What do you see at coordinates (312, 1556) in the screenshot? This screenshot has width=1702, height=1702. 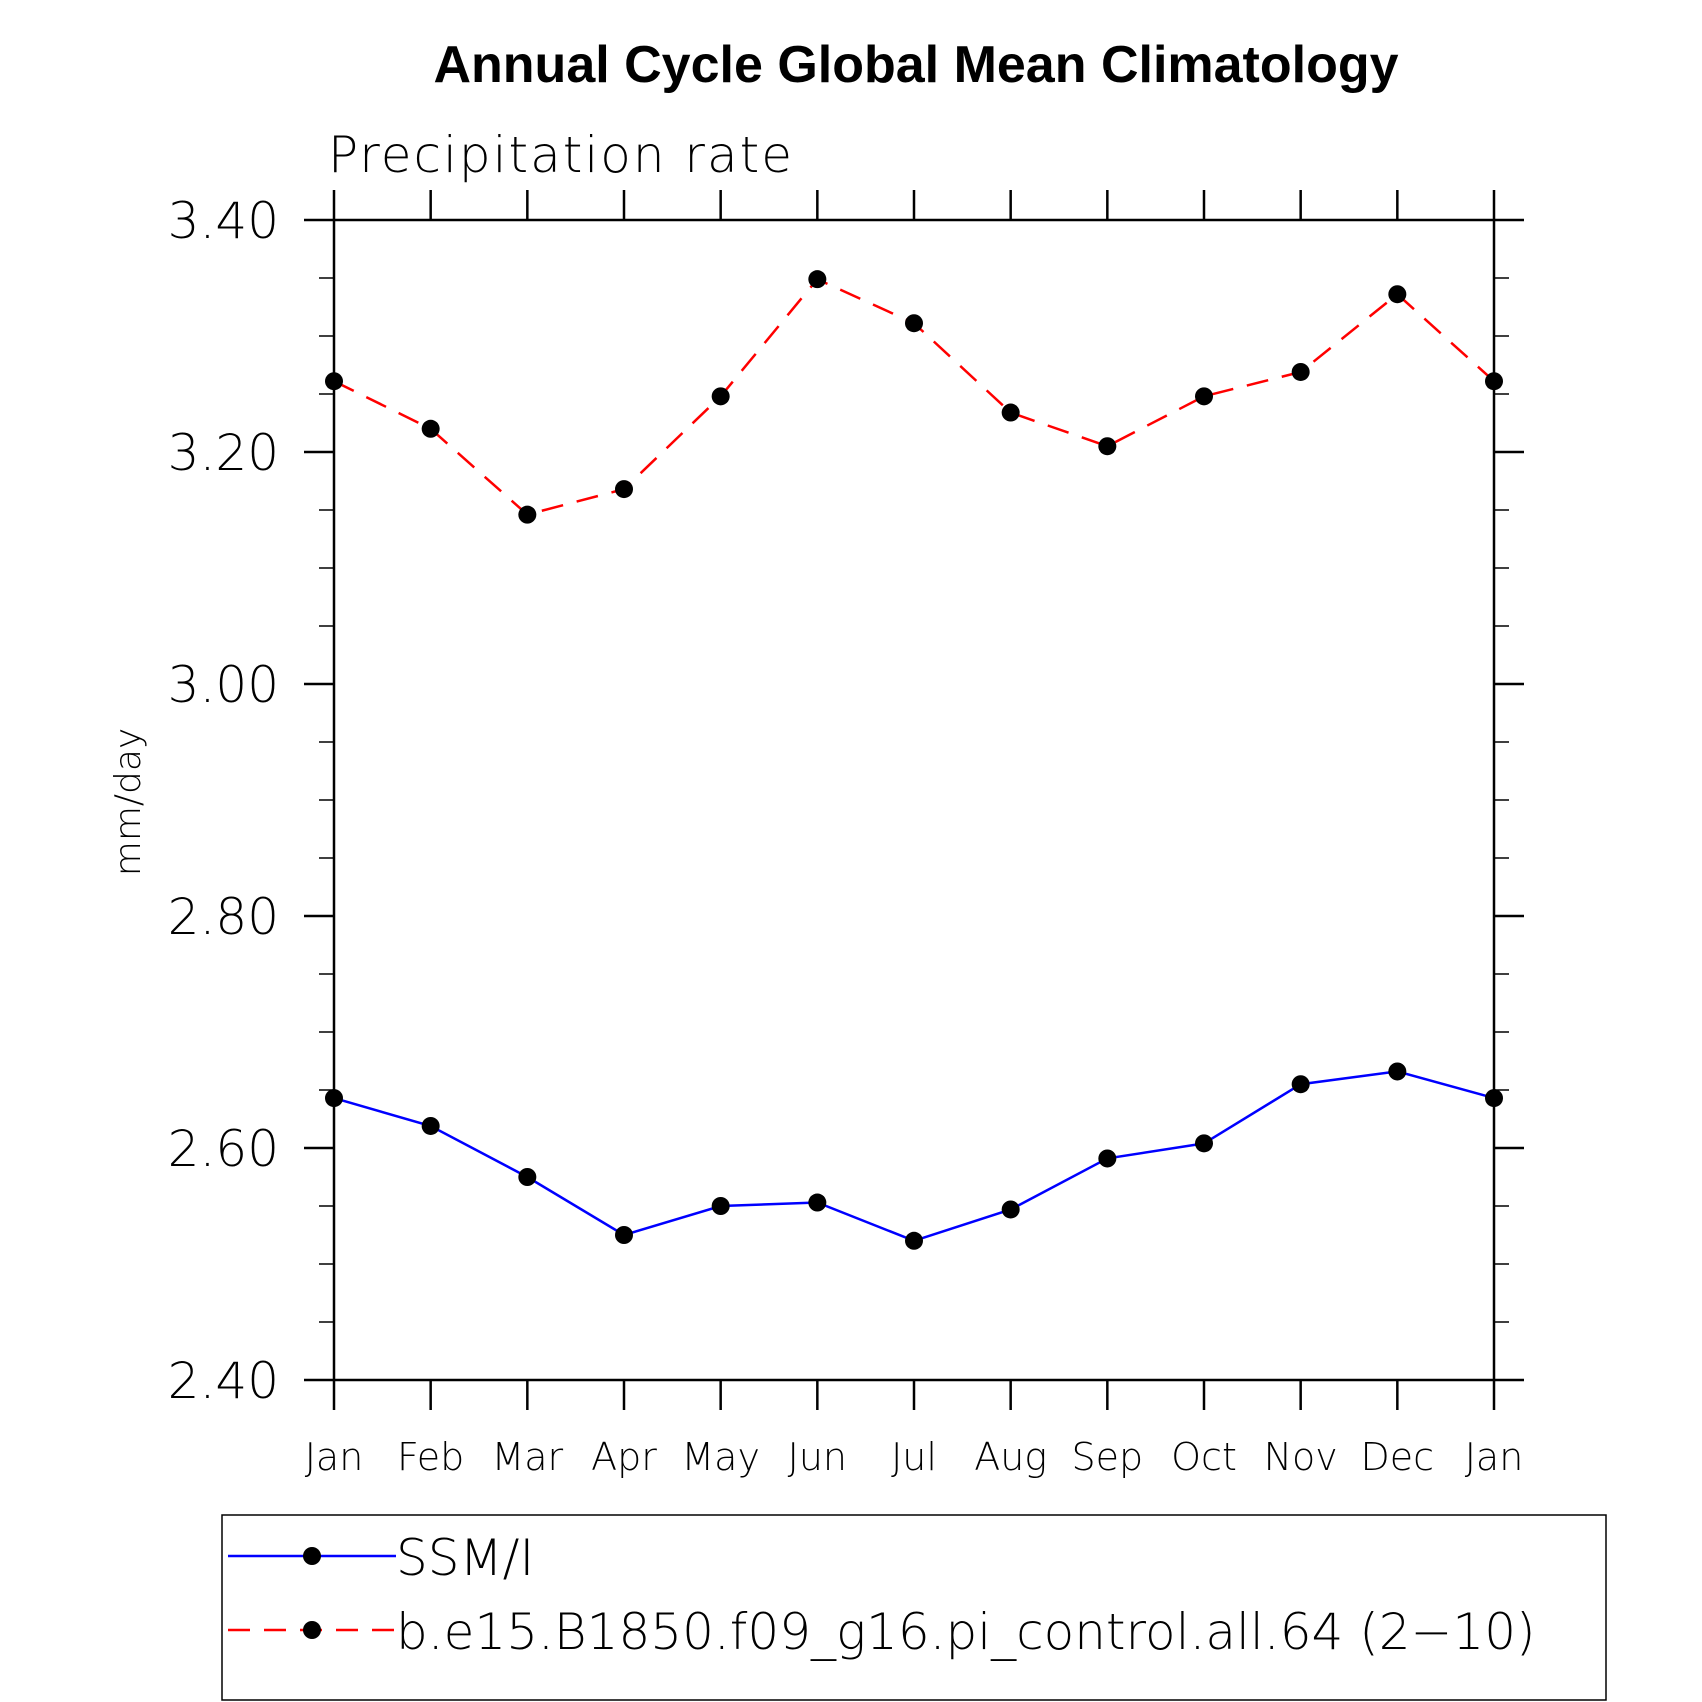 I see `legend-marker-ssmi` at bounding box center [312, 1556].